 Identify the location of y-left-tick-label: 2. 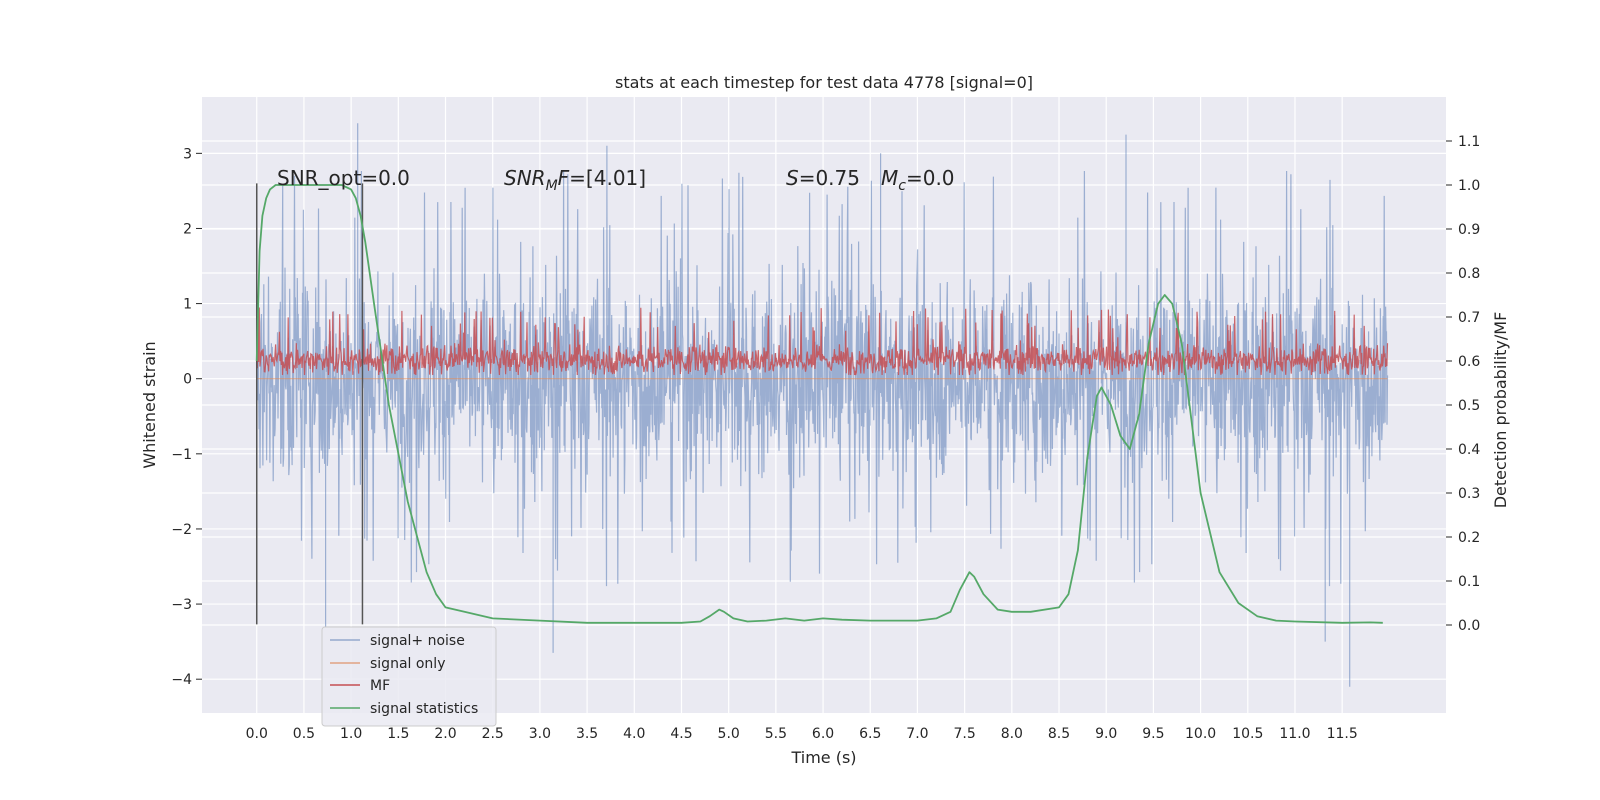
(187, 229).